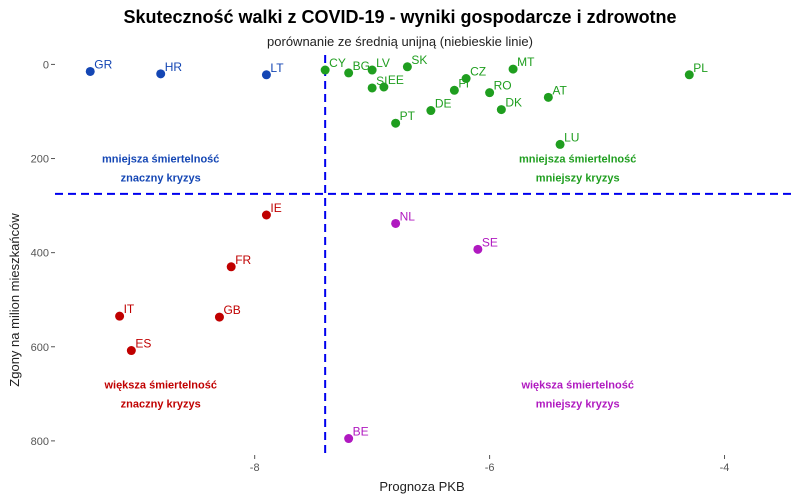 The height and width of the screenshot is (500, 800). Describe the element at coordinates (14, 300) in the screenshot. I see `y-axis-title: Zgony na milion mieszkańców` at that location.